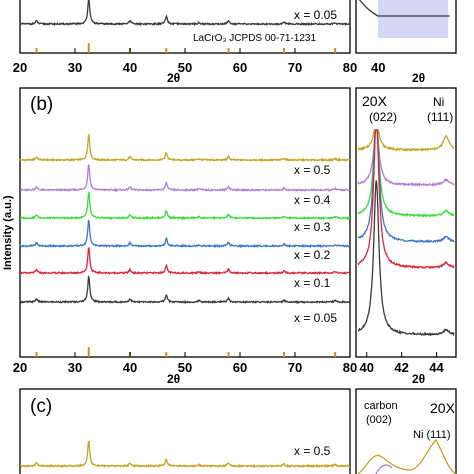 The width and height of the screenshot is (474, 474). What do you see at coordinates (295, 367) in the screenshot?
I see `panel-b-x-tick-label: 70` at bounding box center [295, 367].